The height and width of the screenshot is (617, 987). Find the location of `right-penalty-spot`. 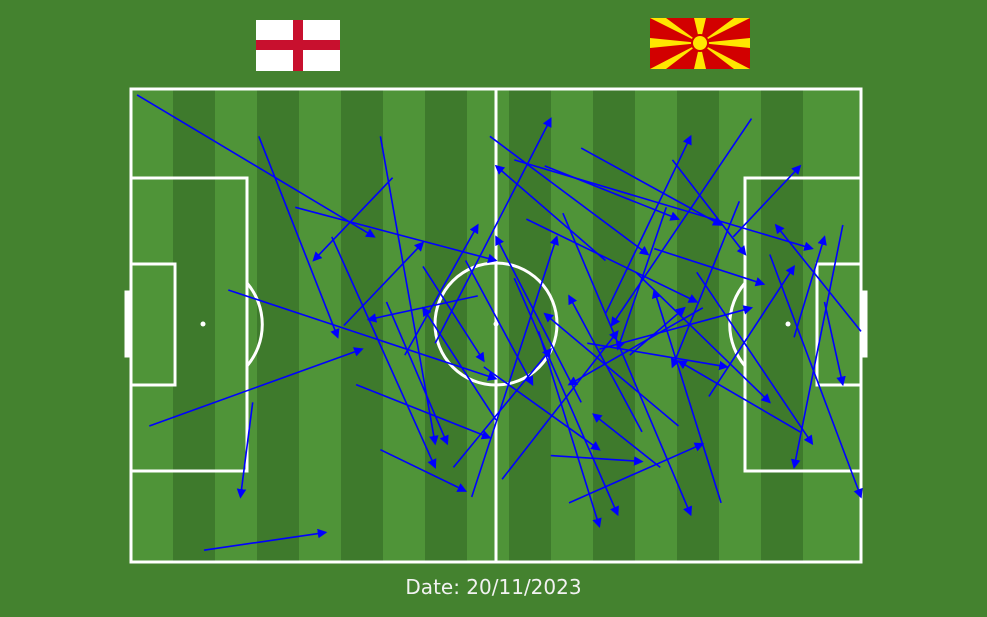

right-penalty-spot is located at coordinates (788, 324).